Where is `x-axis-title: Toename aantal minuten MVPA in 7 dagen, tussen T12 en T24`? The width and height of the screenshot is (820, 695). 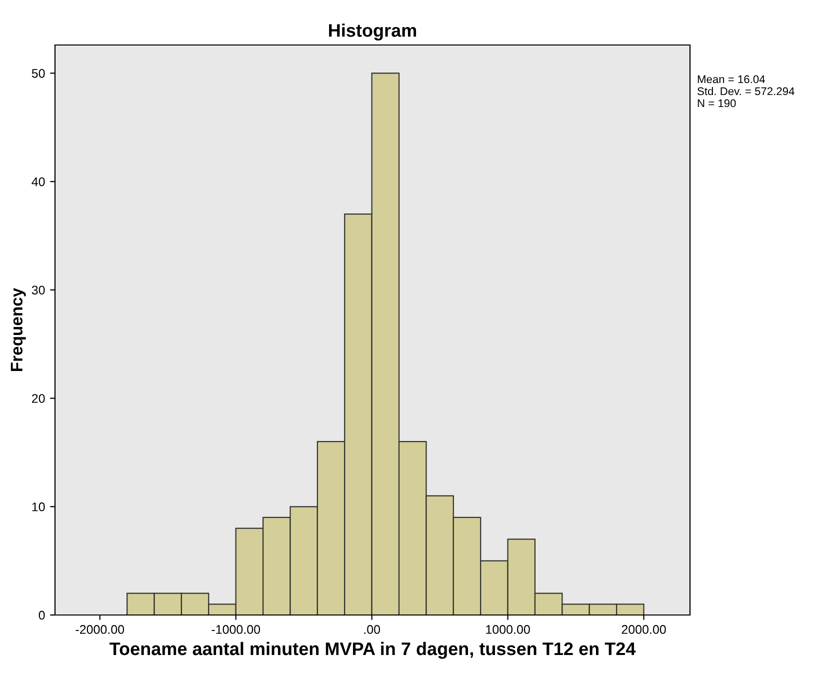 x-axis-title: Toename aantal minuten MVPA in 7 dagen, tussen T12 en T24 is located at coordinates (373, 650).